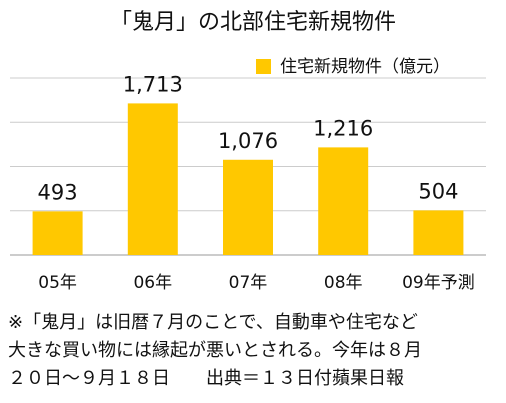 This screenshot has height=403, width=506. What do you see at coordinates (343, 128) in the screenshot?
I see `value-label: 1,216` at bounding box center [343, 128].